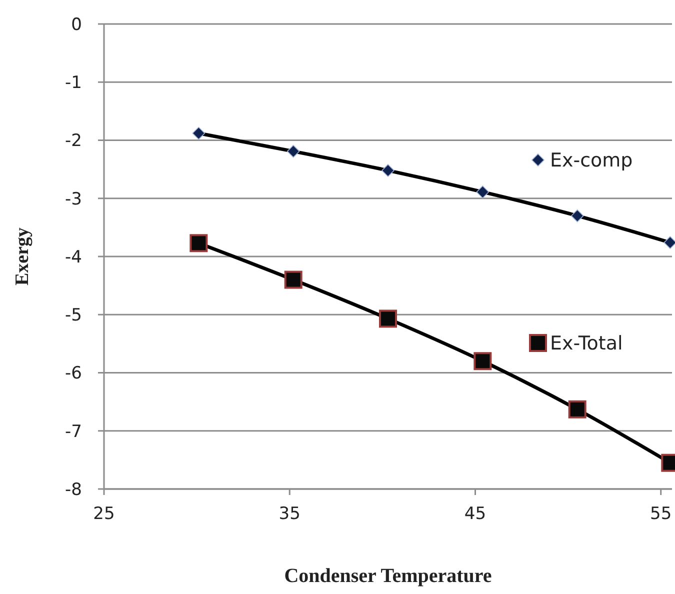 This screenshot has height=594, width=675. Describe the element at coordinates (73, 432) in the screenshot. I see `y-tick-label: -7` at that location.